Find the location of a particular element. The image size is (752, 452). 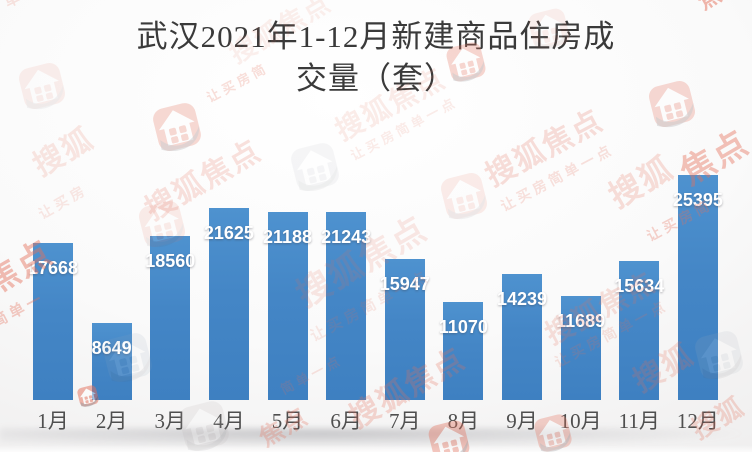

bar-value-label: 25395 is located at coordinates (697, 200).